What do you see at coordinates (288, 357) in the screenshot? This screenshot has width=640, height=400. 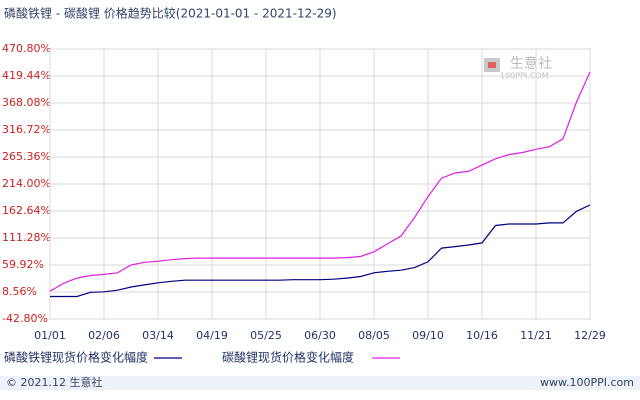 I see `legend-label: 碳酸锂现货价格变化幅度` at bounding box center [288, 357].